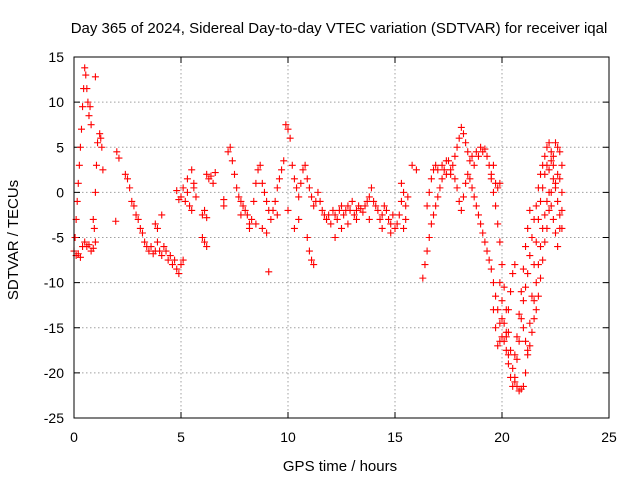 The width and height of the screenshot is (640, 480). What do you see at coordinates (502, 437) in the screenshot?
I see `x-tick-label: 20` at bounding box center [502, 437].